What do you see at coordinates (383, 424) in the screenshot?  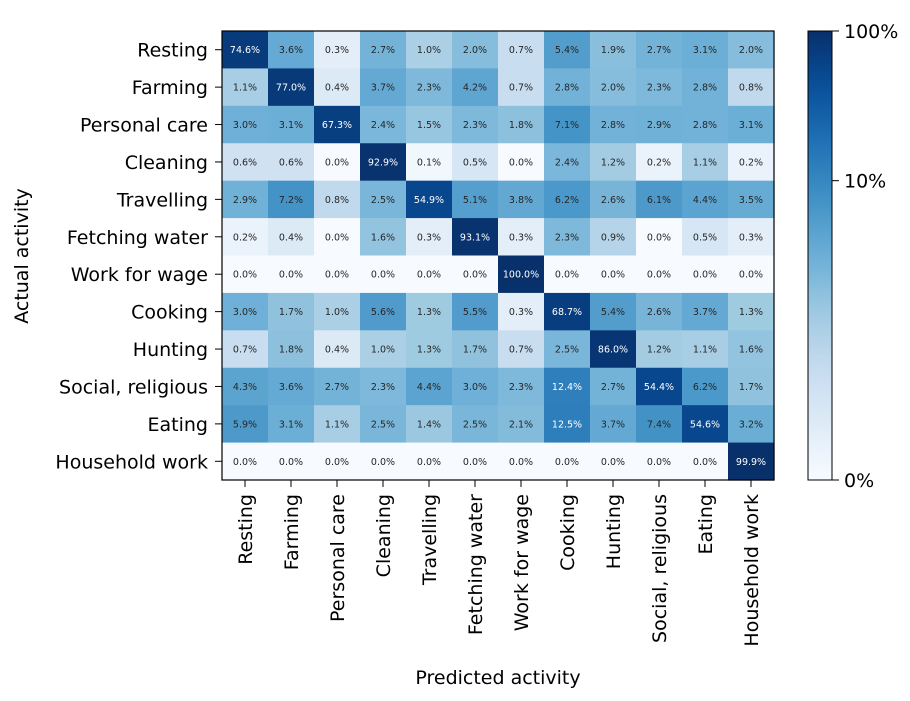 I see `heatmap-cell-label: 2.5%` at bounding box center [383, 424].